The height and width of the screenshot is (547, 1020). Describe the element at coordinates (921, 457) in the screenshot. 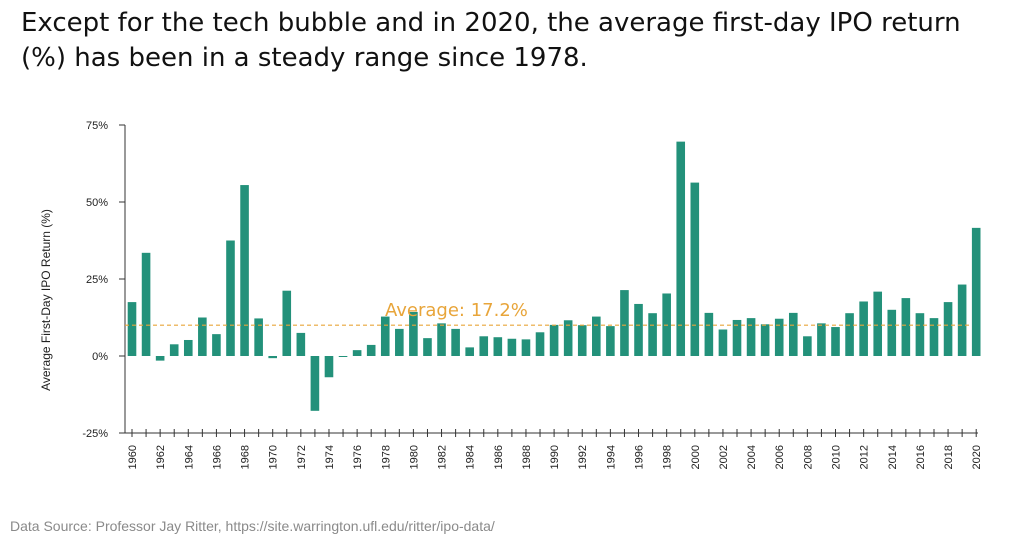

I see `x-tick-label: 2016` at that location.